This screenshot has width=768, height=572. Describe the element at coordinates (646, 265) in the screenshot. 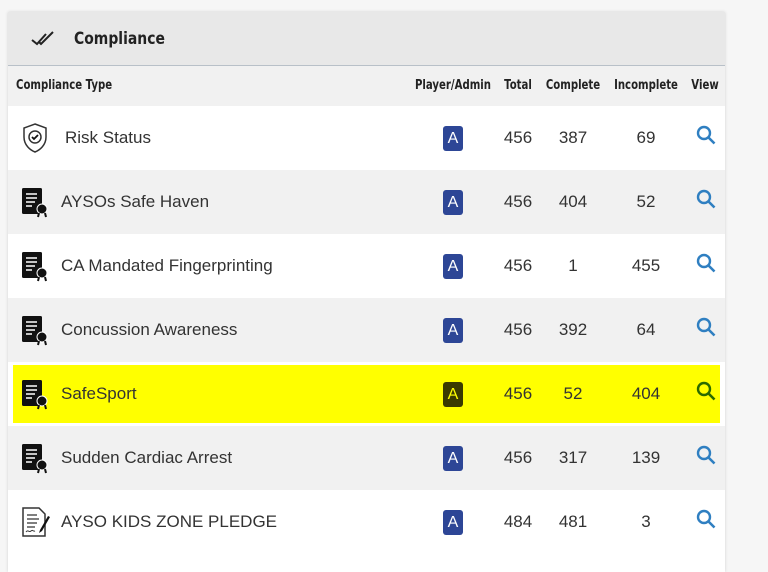

I see `incomplete-value: 455` at that location.